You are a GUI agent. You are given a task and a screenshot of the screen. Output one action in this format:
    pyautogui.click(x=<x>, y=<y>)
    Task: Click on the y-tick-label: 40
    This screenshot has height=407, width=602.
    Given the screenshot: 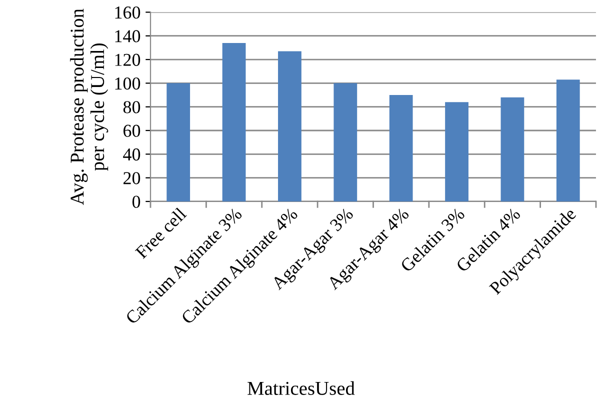 What is the action you would take?
    pyautogui.click(x=131, y=154)
    